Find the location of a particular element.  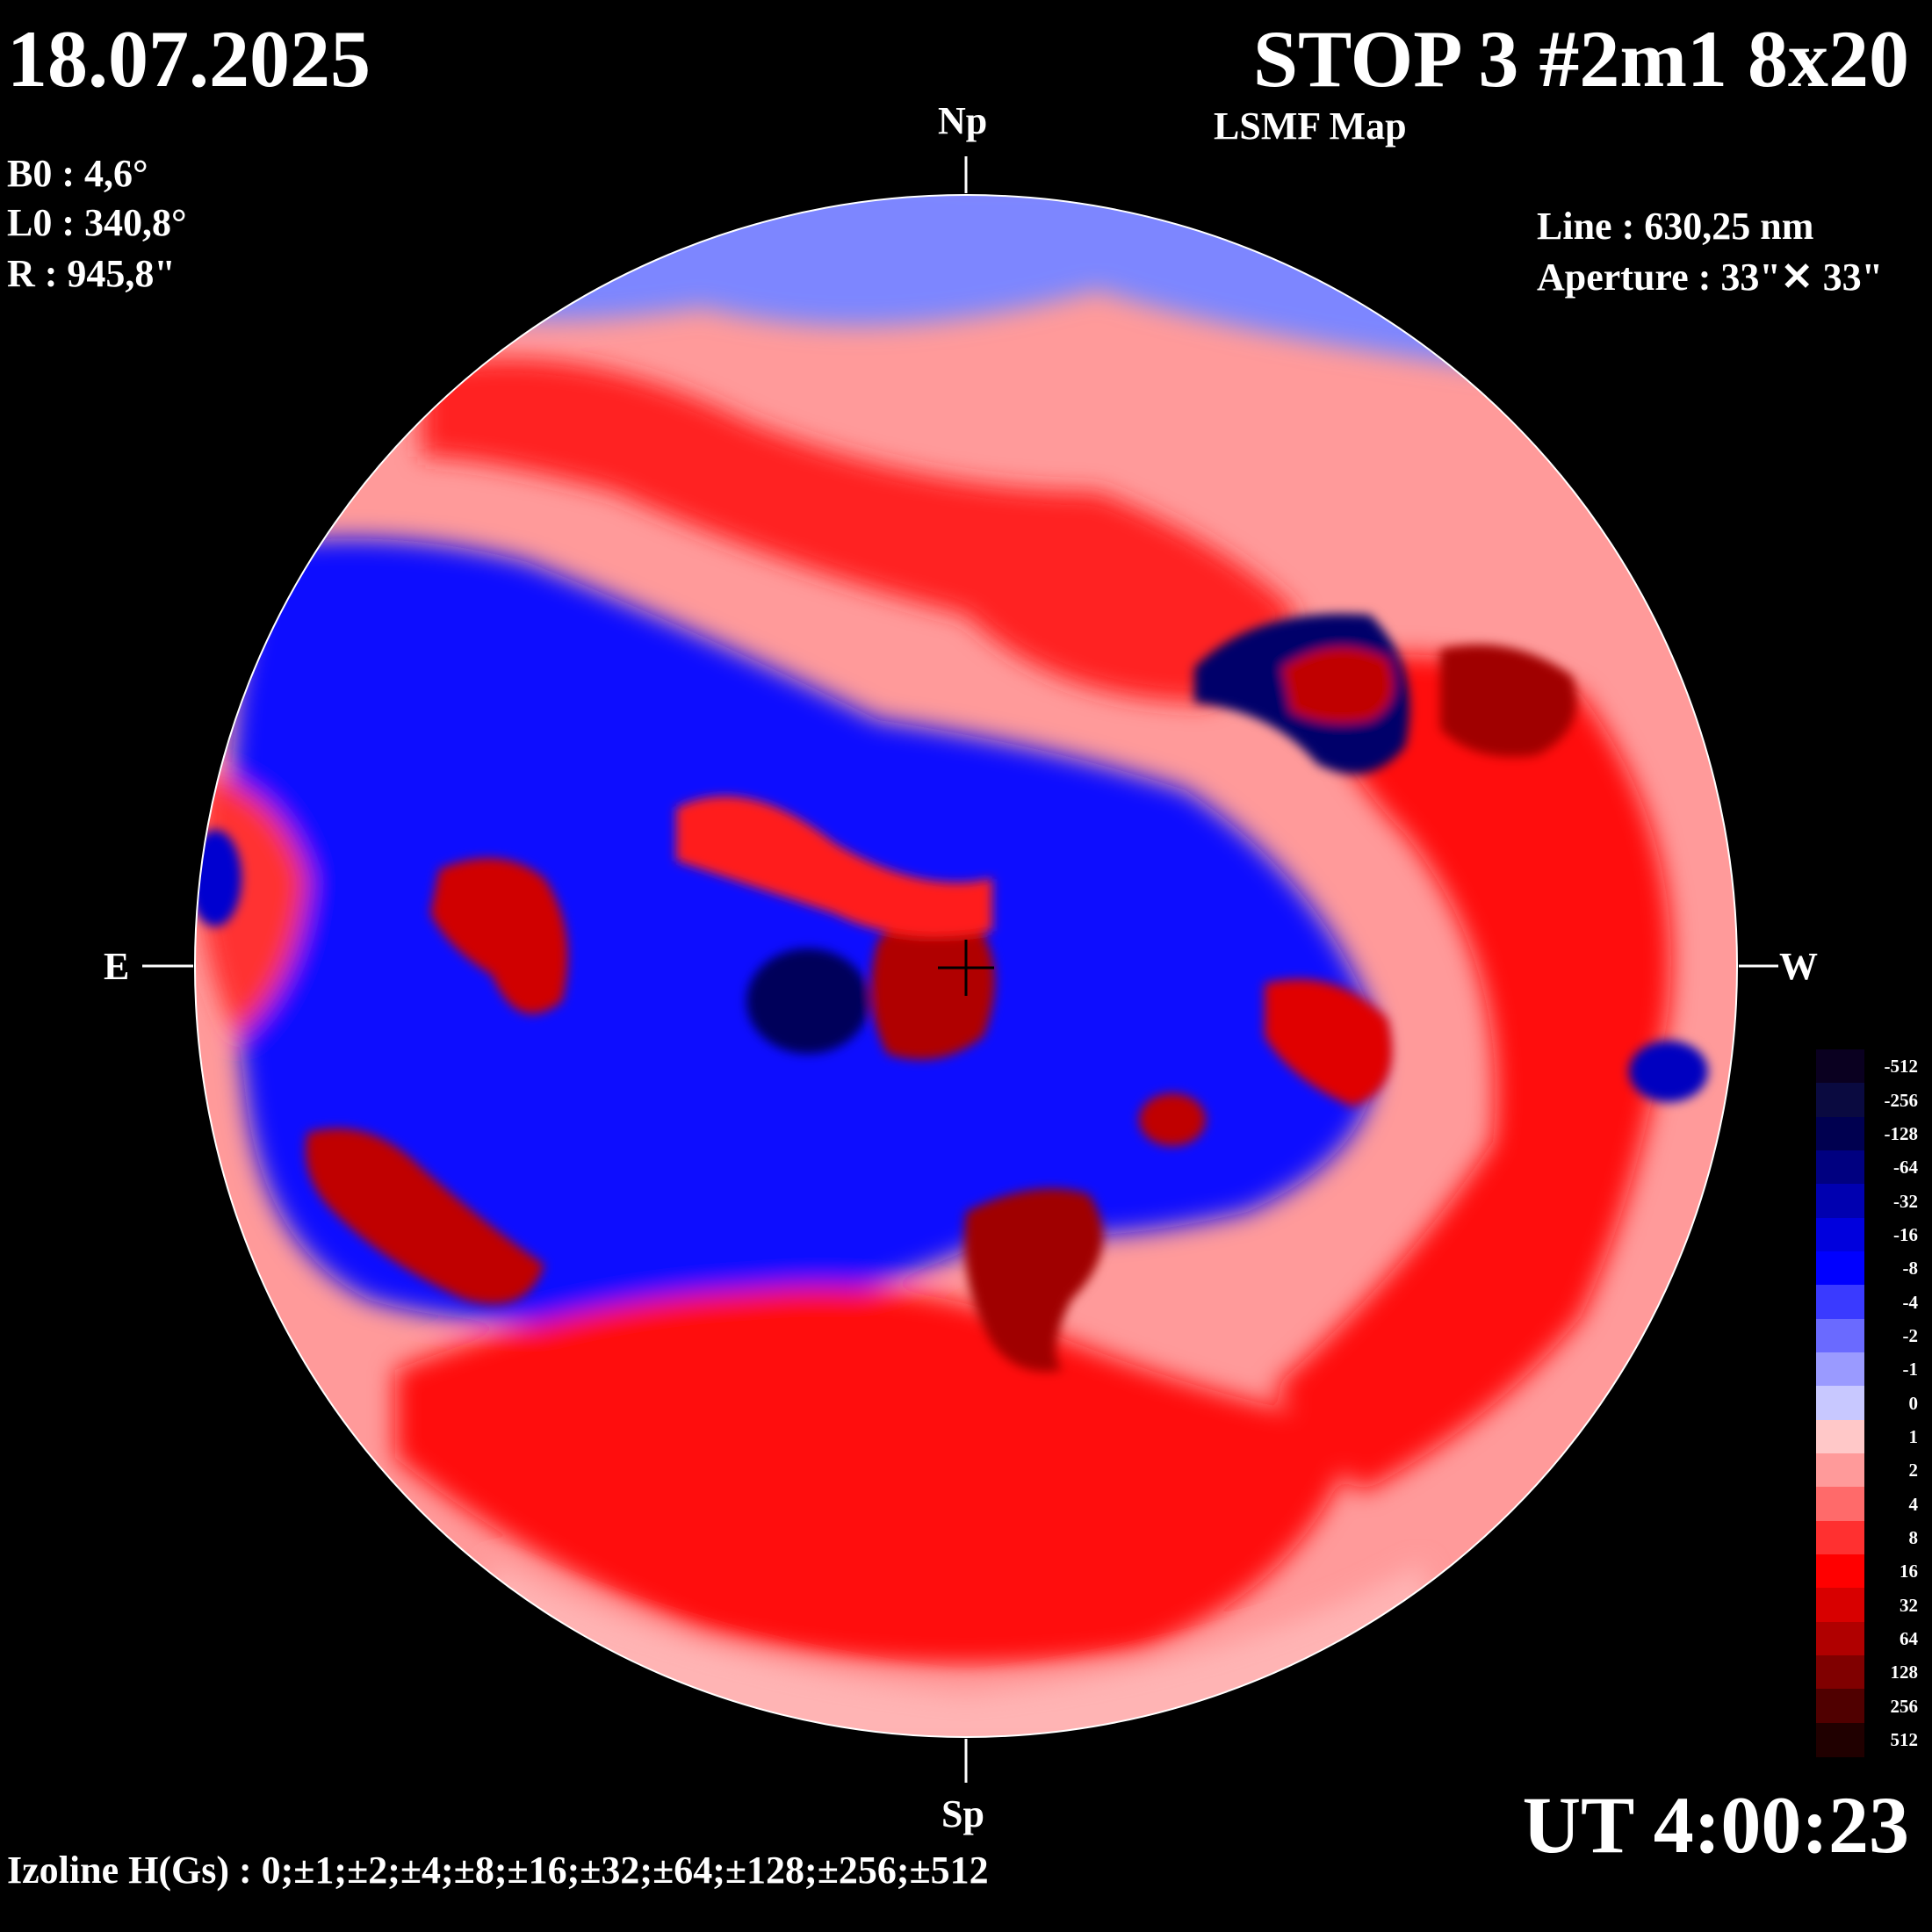

colorbar-label: 128 is located at coordinates (1904, 1672).